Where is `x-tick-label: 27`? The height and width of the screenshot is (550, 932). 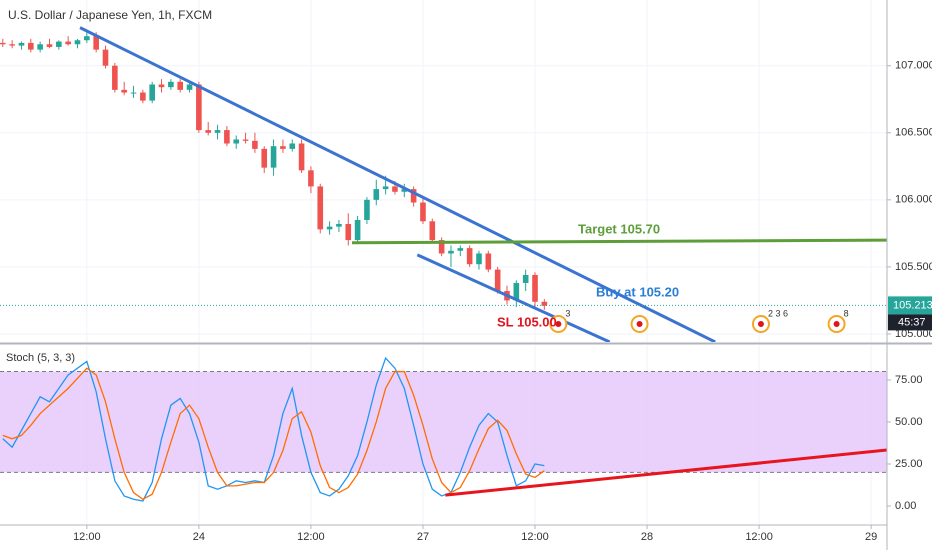 x-tick-label: 27 is located at coordinates (423, 537).